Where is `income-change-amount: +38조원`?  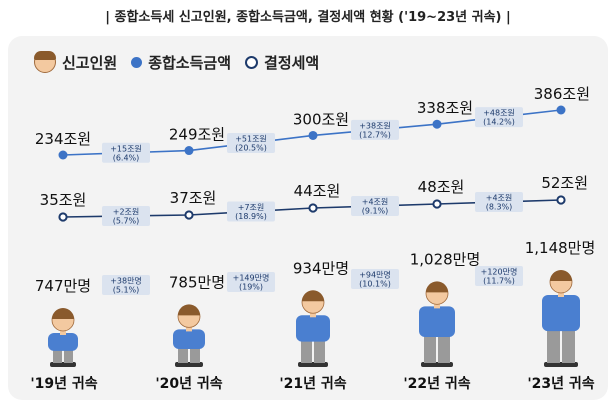
income-change-amount: +38조원 is located at coordinates (375, 125).